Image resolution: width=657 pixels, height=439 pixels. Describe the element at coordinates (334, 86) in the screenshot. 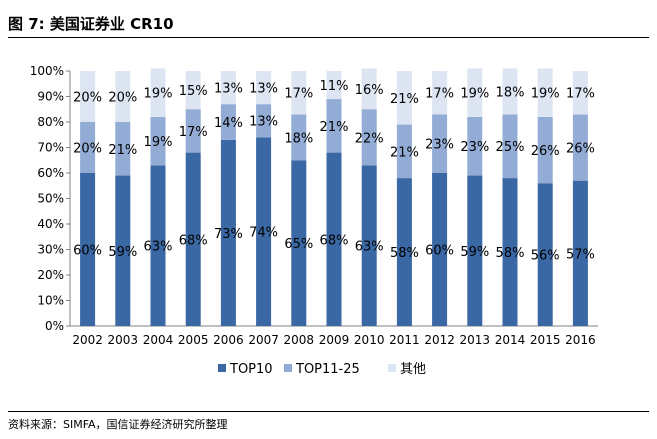

I see `data-label-其他-2009: 11%` at that location.